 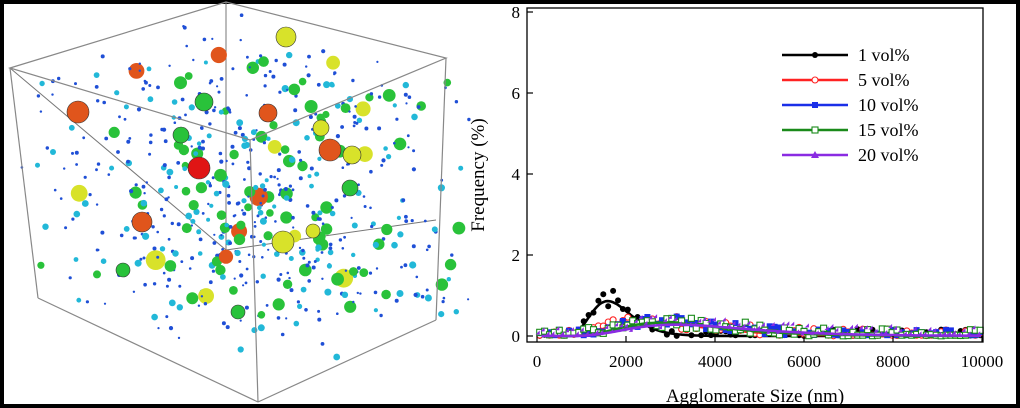 I want to click on particle-large, so click(x=350, y=188).